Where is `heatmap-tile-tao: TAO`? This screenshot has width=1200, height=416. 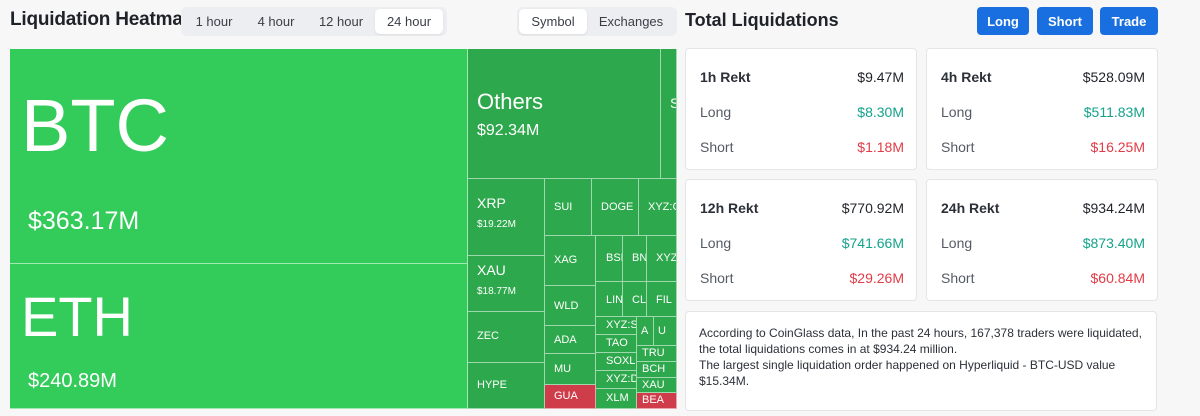 heatmap-tile-tao: TAO is located at coordinates (616, 344).